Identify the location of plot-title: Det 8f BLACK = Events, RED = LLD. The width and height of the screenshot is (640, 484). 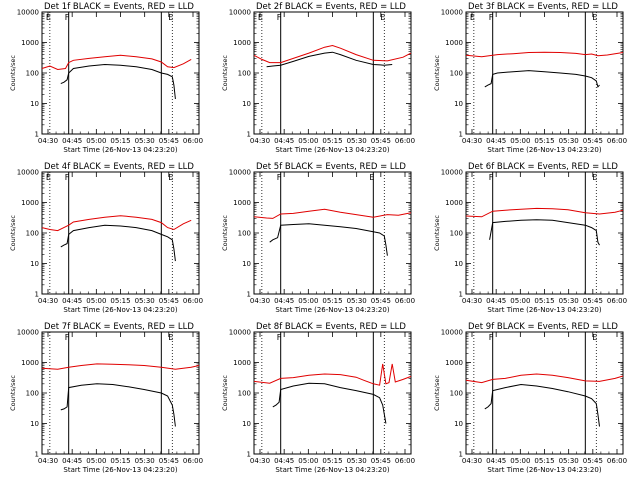
(331, 327).